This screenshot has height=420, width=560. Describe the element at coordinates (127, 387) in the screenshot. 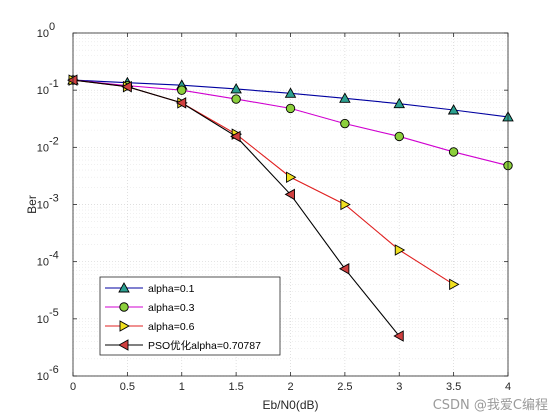

I see `x-tick-label: 0.5` at that location.